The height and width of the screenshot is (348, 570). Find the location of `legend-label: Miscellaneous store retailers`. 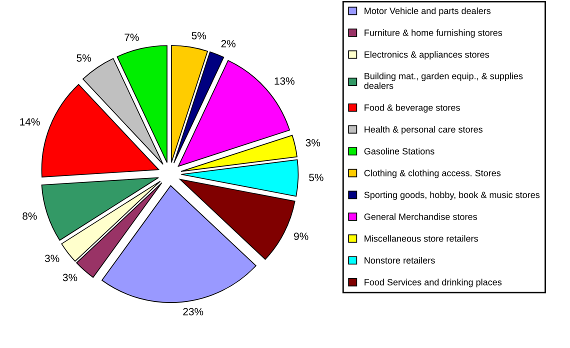

legend-label: Miscellaneous store retailers is located at coordinates (421, 238).